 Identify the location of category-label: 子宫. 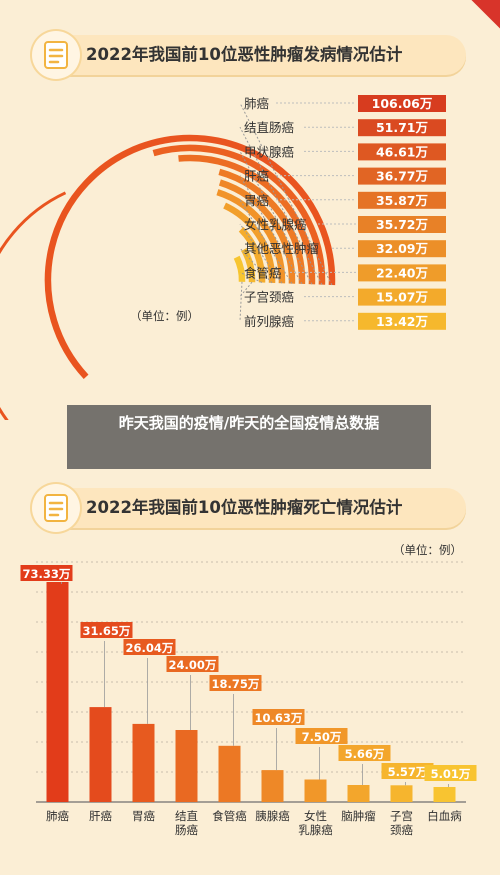
(401, 816).